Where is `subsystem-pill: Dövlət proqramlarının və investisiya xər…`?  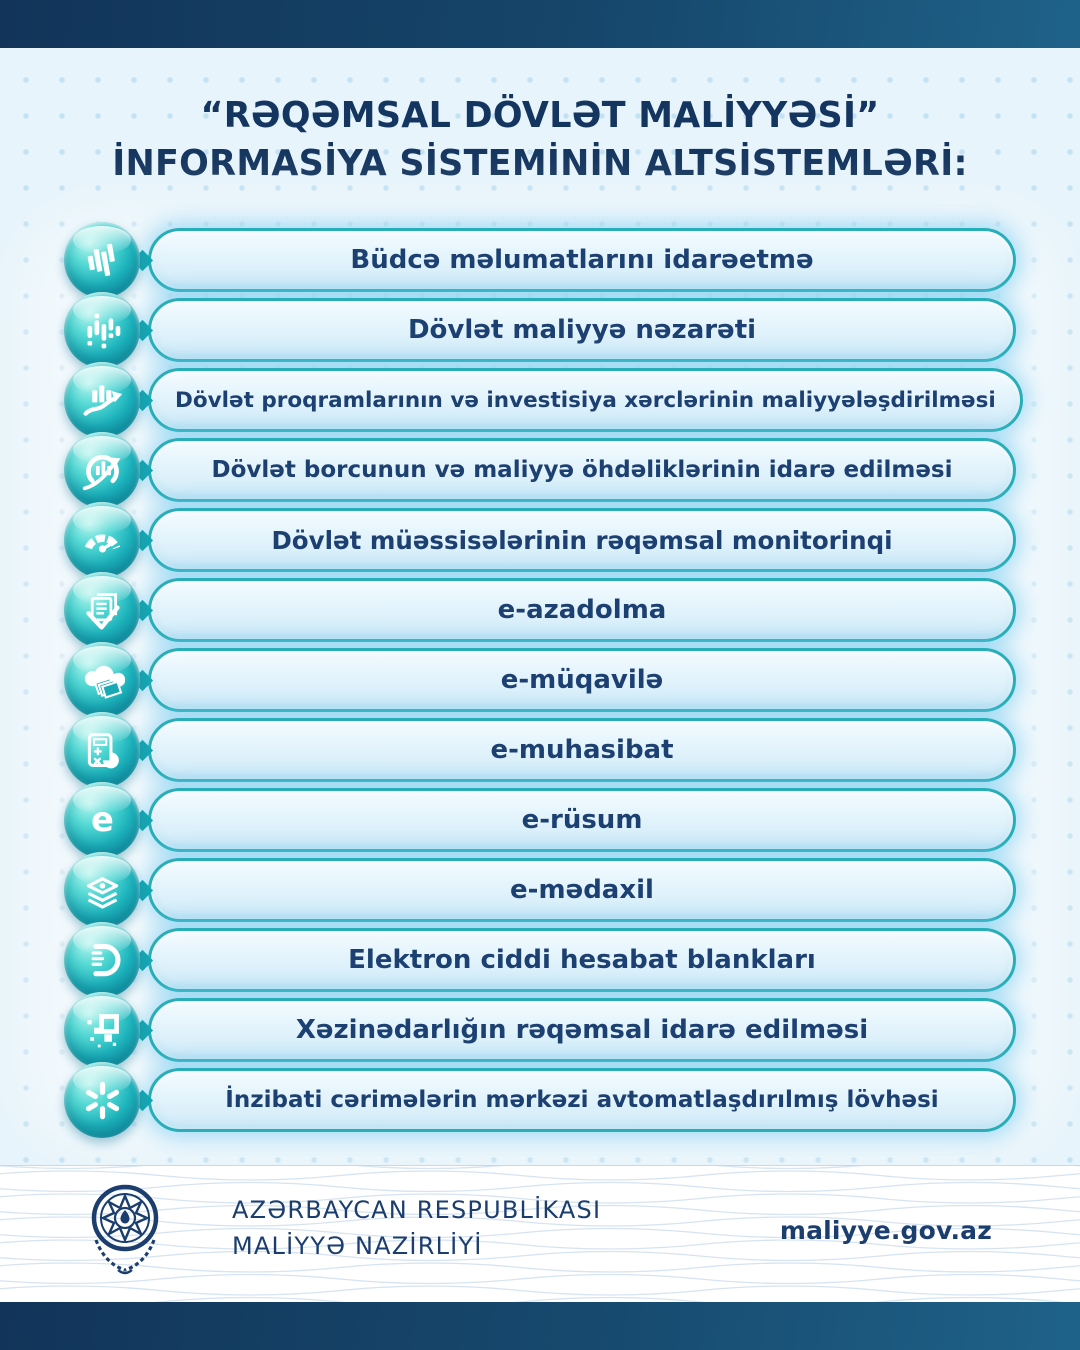
subsystem-pill: Dövlət proqramlarının və investisiya xər… is located at coordinates (585, 400).